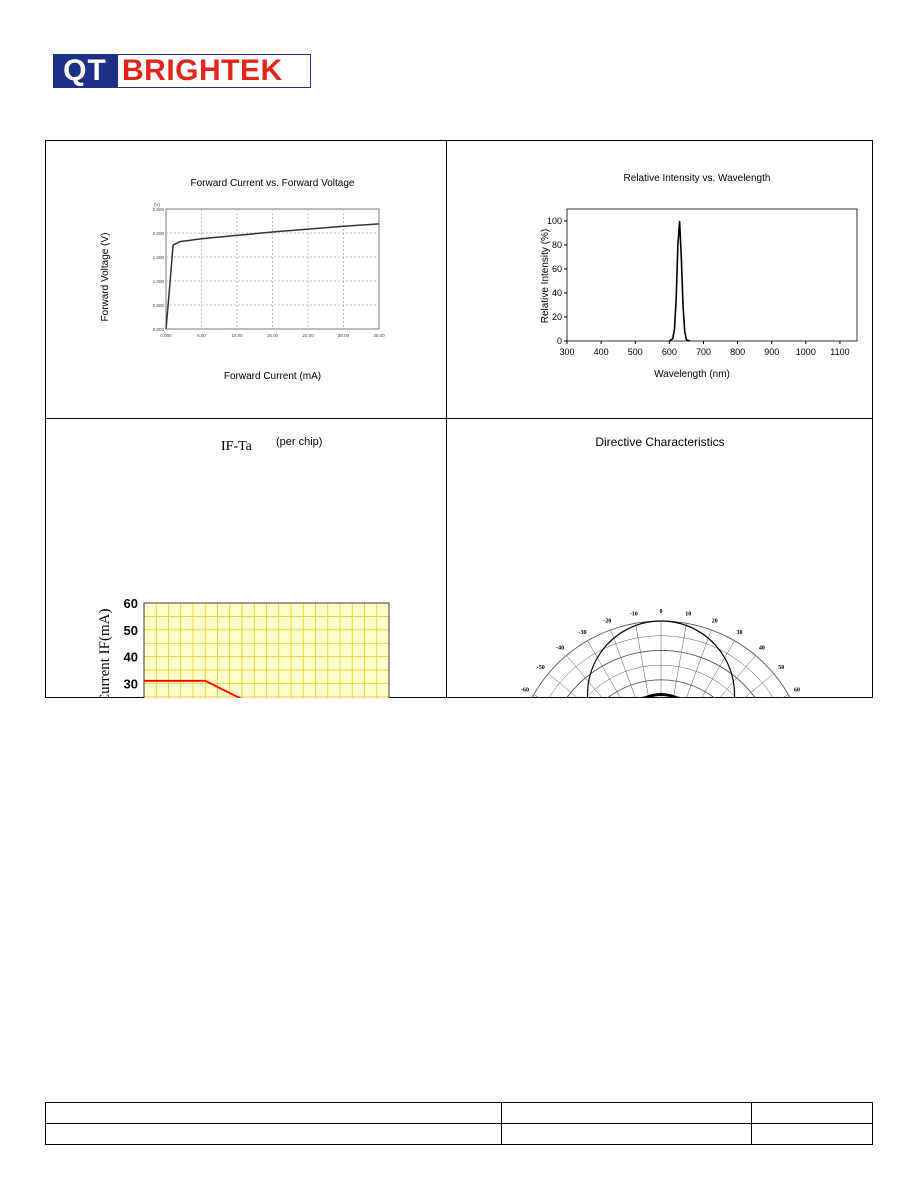 Image resolution: width=918 pixels, height=1188 pixels. What do you see at coordinates (131, 630) in the screenshot?
I see `y-tick-label: 50` at bounding box center [131, 630].